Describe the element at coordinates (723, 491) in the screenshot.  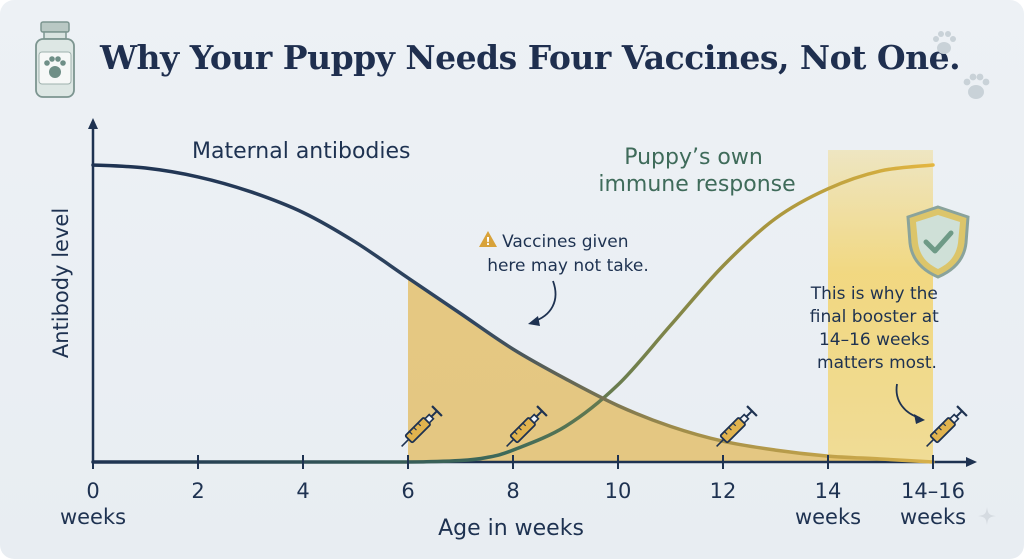
I see `x-tick-label: 12` at that location.